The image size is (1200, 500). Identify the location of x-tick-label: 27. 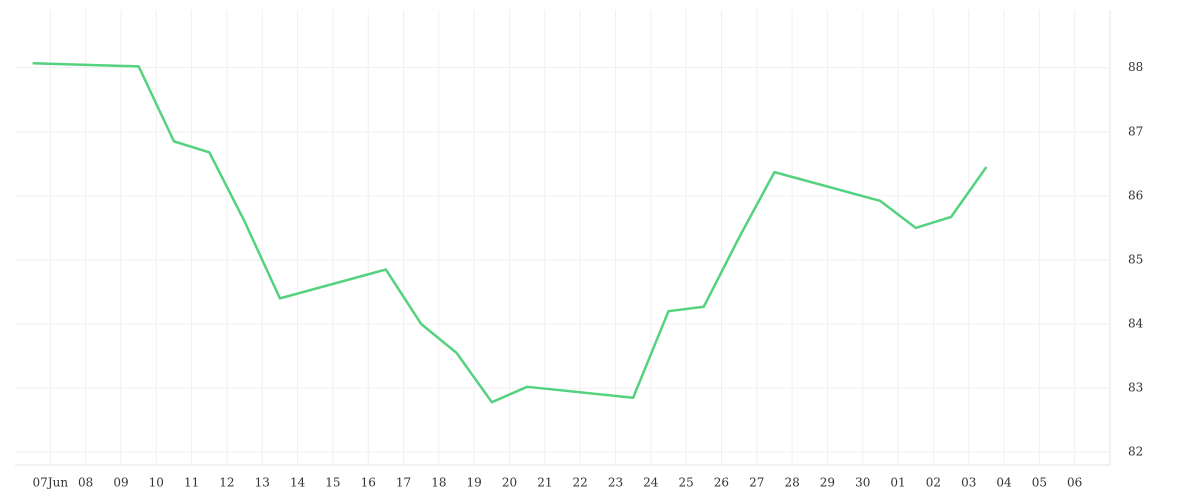
(756, 483).